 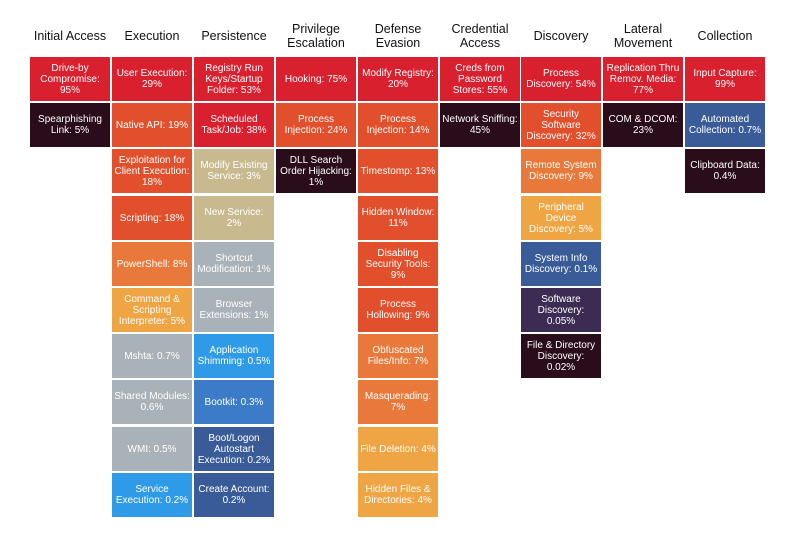 What do you see at coordinates (480, 36) in the screenshot?
I see `tactic-header: Credential Access` at bounding box center [480, 36].